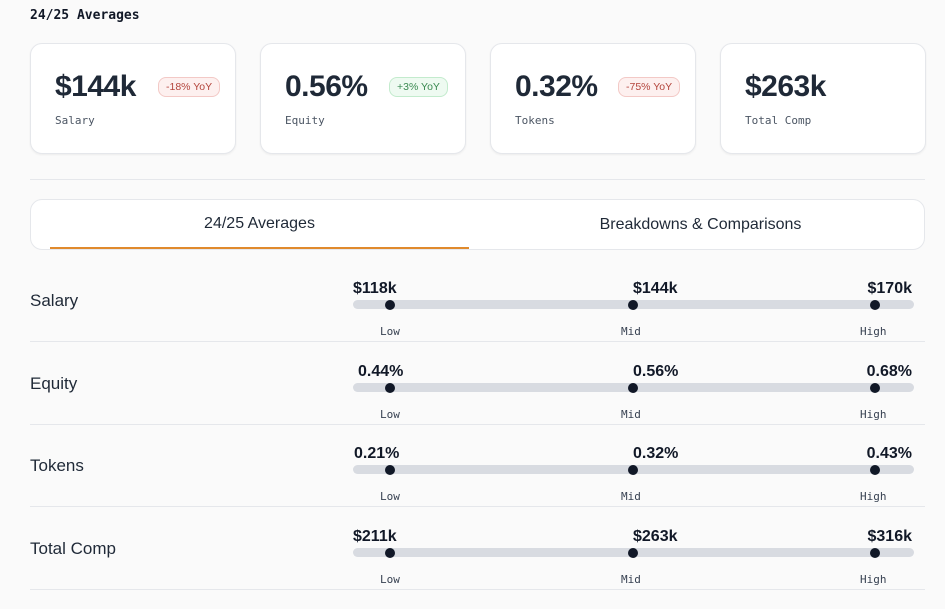 Image resolution: width=945 pixels, height=609 pixels. I want to click on card-value: $263k, so click(785, 86).